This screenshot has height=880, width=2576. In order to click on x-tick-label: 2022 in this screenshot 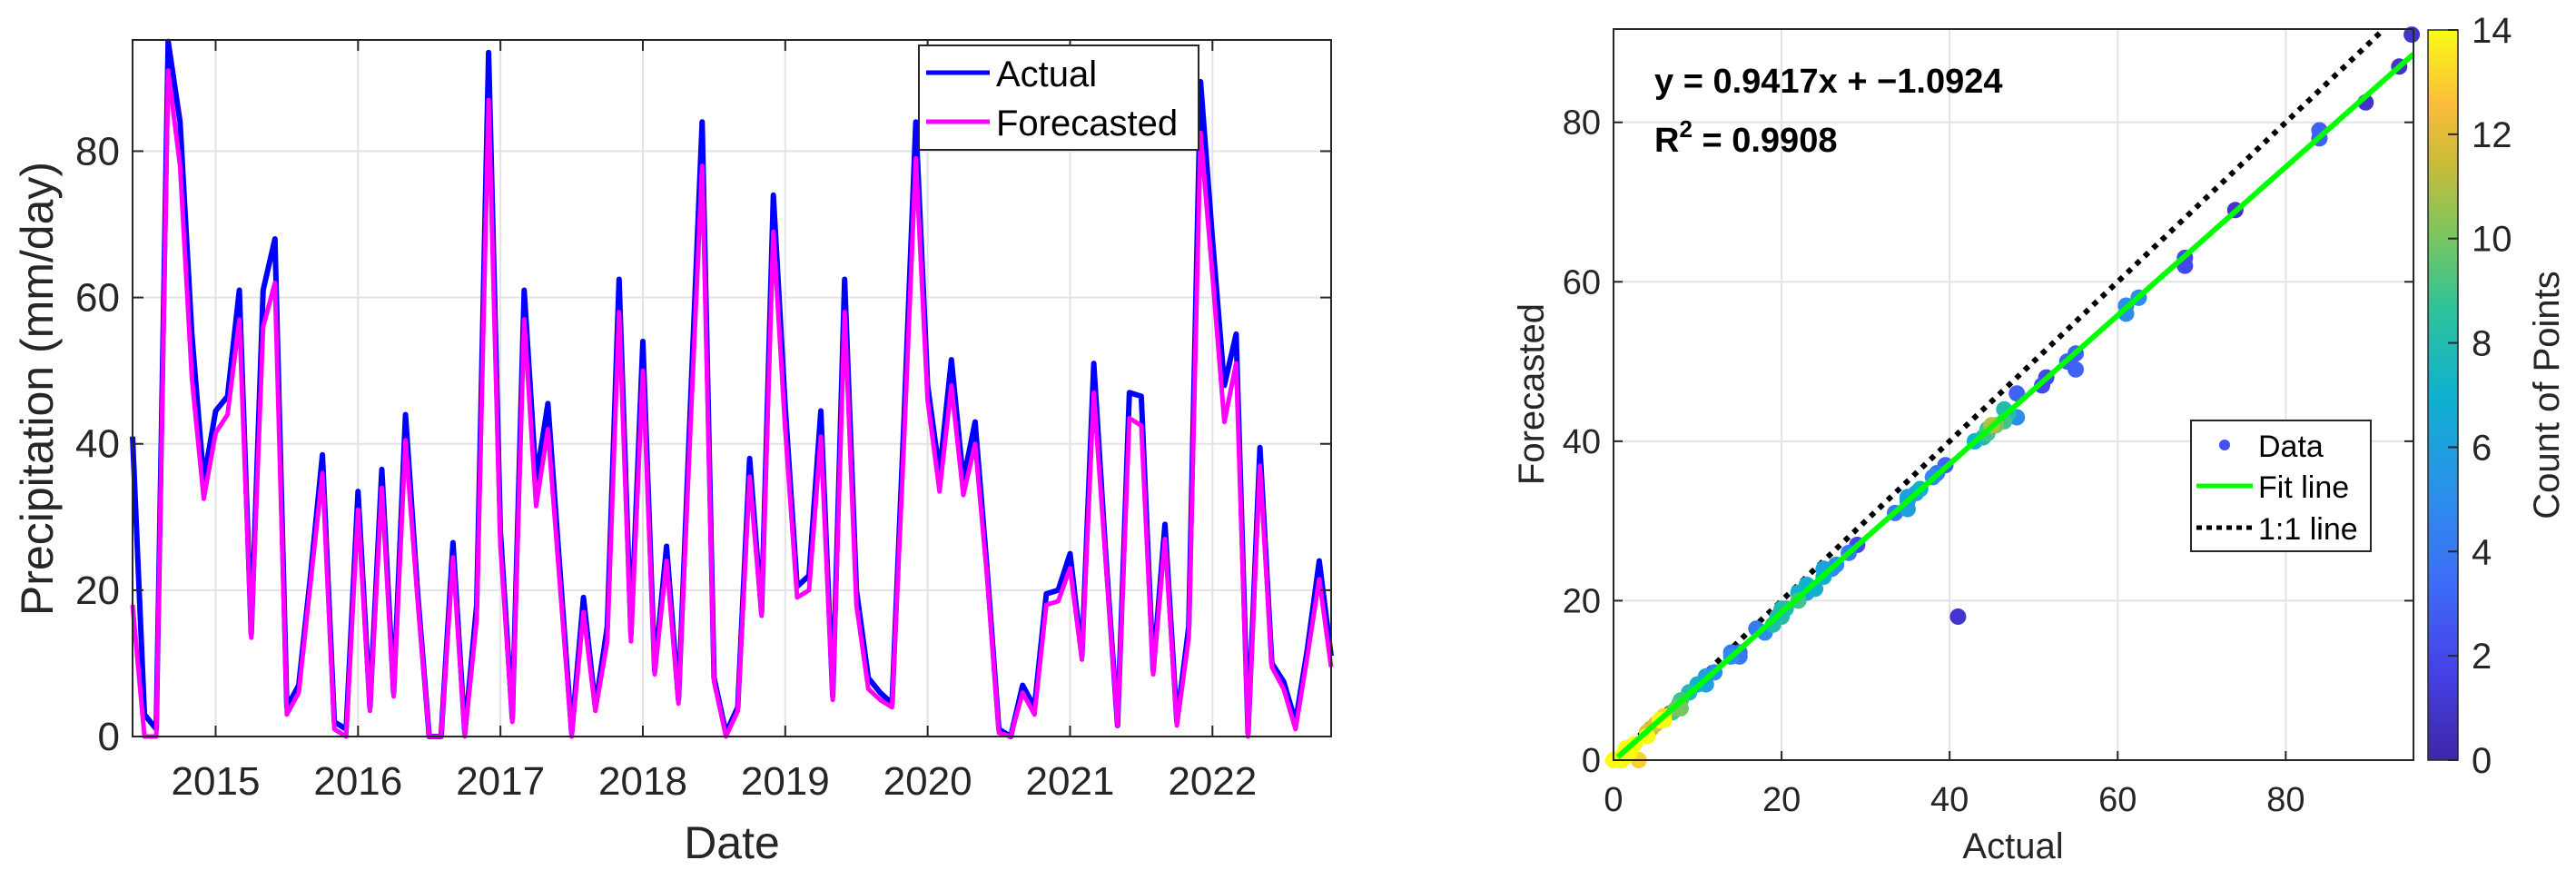, I will do `click(1212, 781)`.